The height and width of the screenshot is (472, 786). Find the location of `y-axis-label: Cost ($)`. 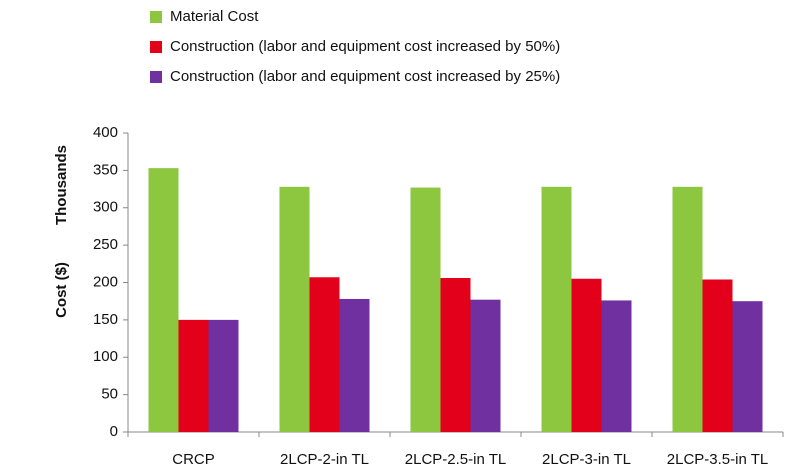

y-axis-label: Cost ($) is located at coordinates (61, 290).